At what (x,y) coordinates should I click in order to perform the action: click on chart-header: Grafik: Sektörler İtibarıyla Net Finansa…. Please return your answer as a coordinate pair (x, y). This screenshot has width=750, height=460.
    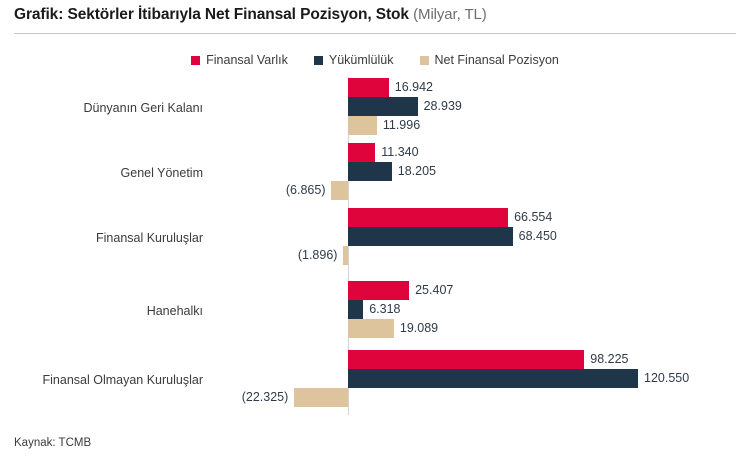
    Looking at the image, I should click on (375, 15).